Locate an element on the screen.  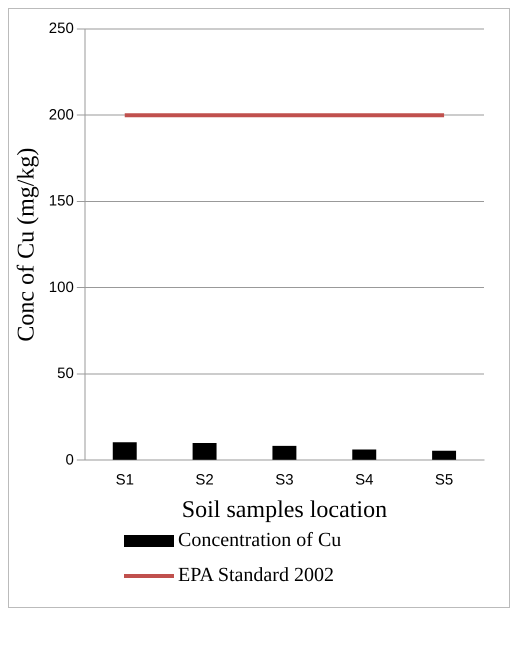
x-tick-label: S1 is located at coordinates (125, 479).